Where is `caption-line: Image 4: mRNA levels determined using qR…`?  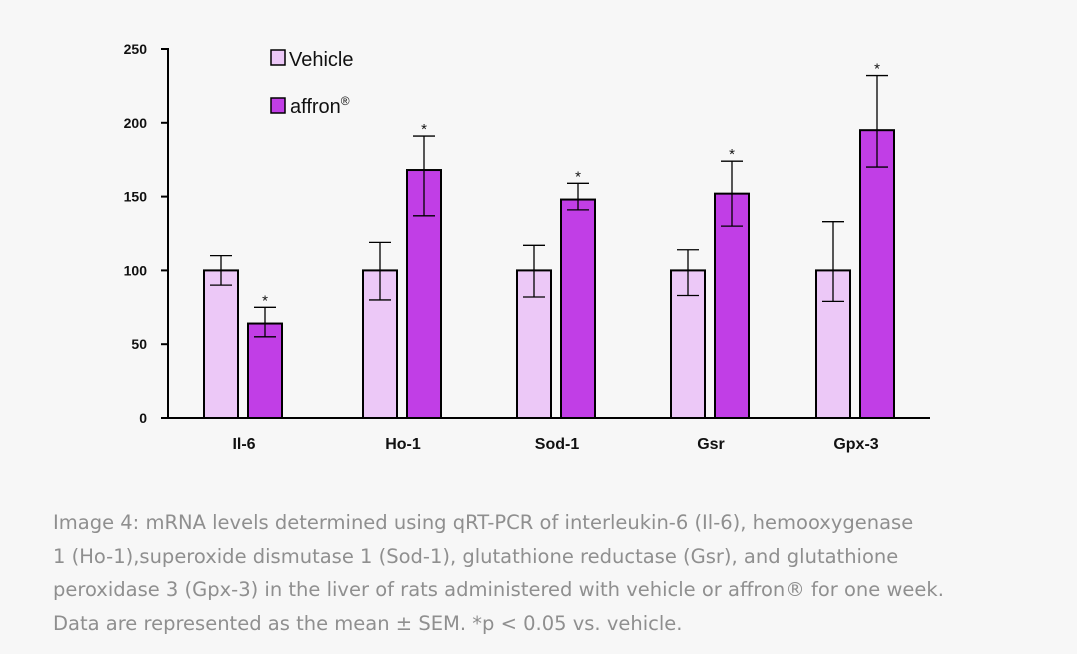 caption-line: Image 4: mRNA levels determined using qR… is located at coordinates (483, 522).